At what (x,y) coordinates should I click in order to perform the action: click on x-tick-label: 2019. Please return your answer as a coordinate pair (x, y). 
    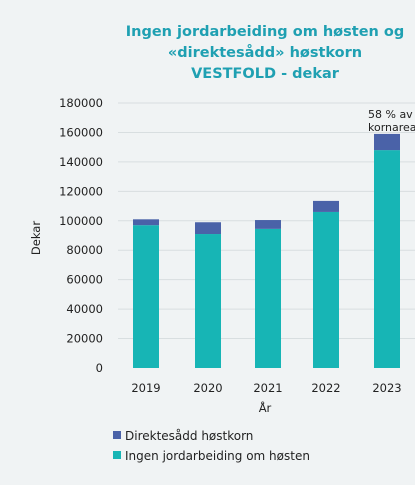
    Looking at the image, I should click on (145, 388).